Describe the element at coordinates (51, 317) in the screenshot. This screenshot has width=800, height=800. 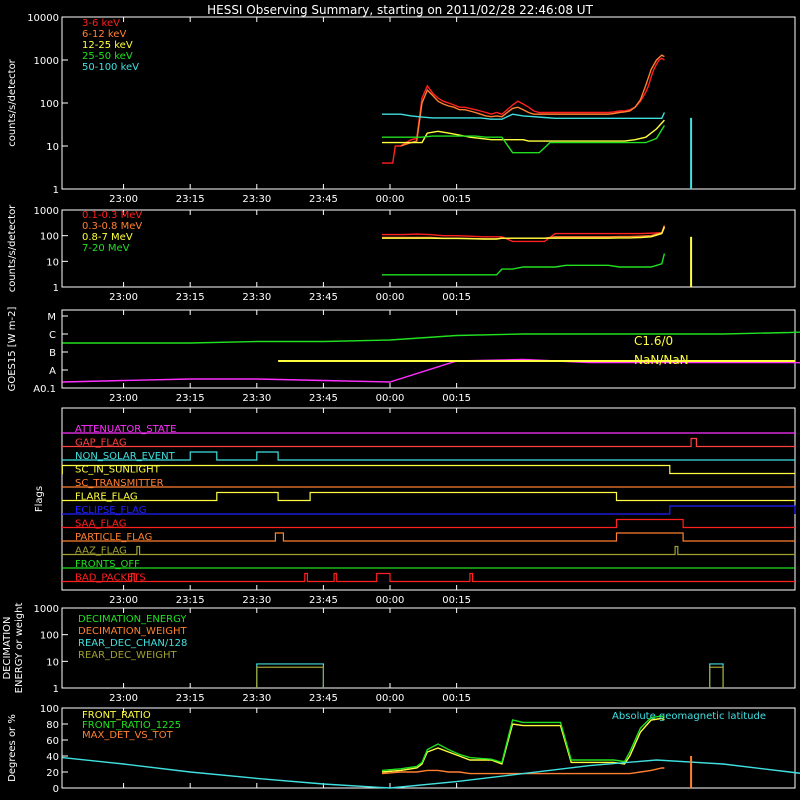
I see `goes-ytick-label: M` at that location.